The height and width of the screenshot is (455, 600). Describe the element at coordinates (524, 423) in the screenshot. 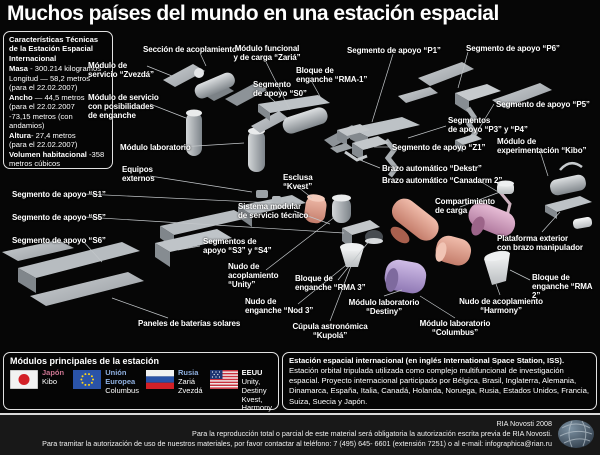

I see `footer-copyright: RIA Novosti 2008` at that location.